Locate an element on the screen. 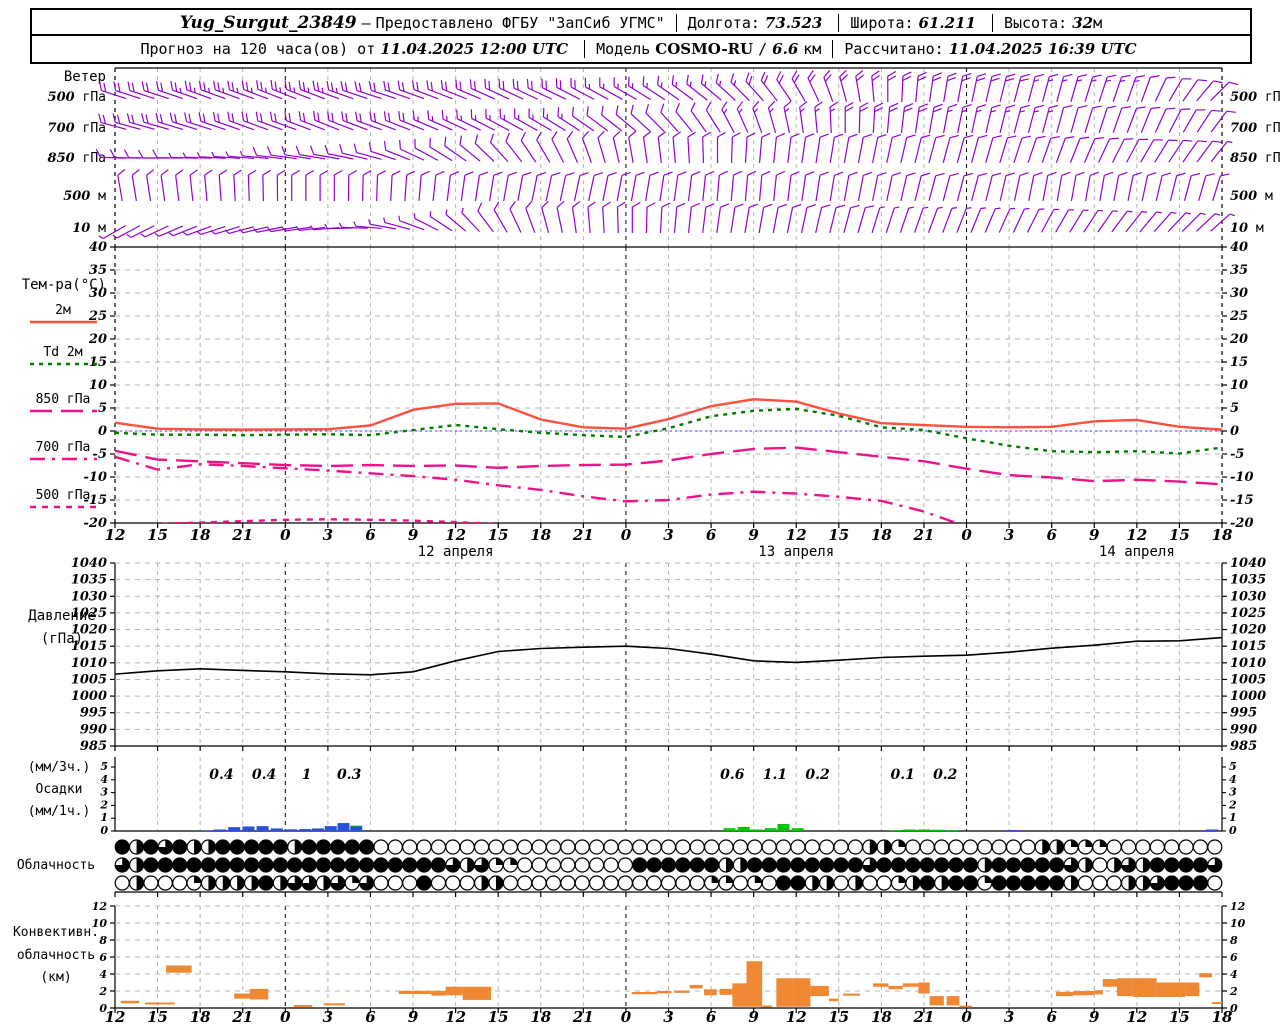 Image resolution: width=1280 pixels, height=1024 pixels. wind-level-label-10m-left: 10 м is located at coordinates (89, 228).